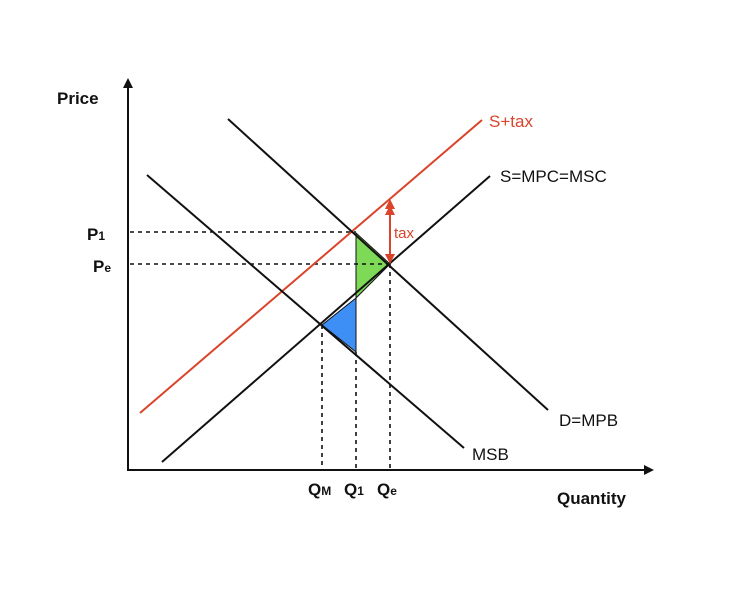 The height and width of the screenshot is (594, 750). What do you see at coordinates (387, 489) in the screenshot?
I see `qe-label: Qe` at bounding box center [387, 489].